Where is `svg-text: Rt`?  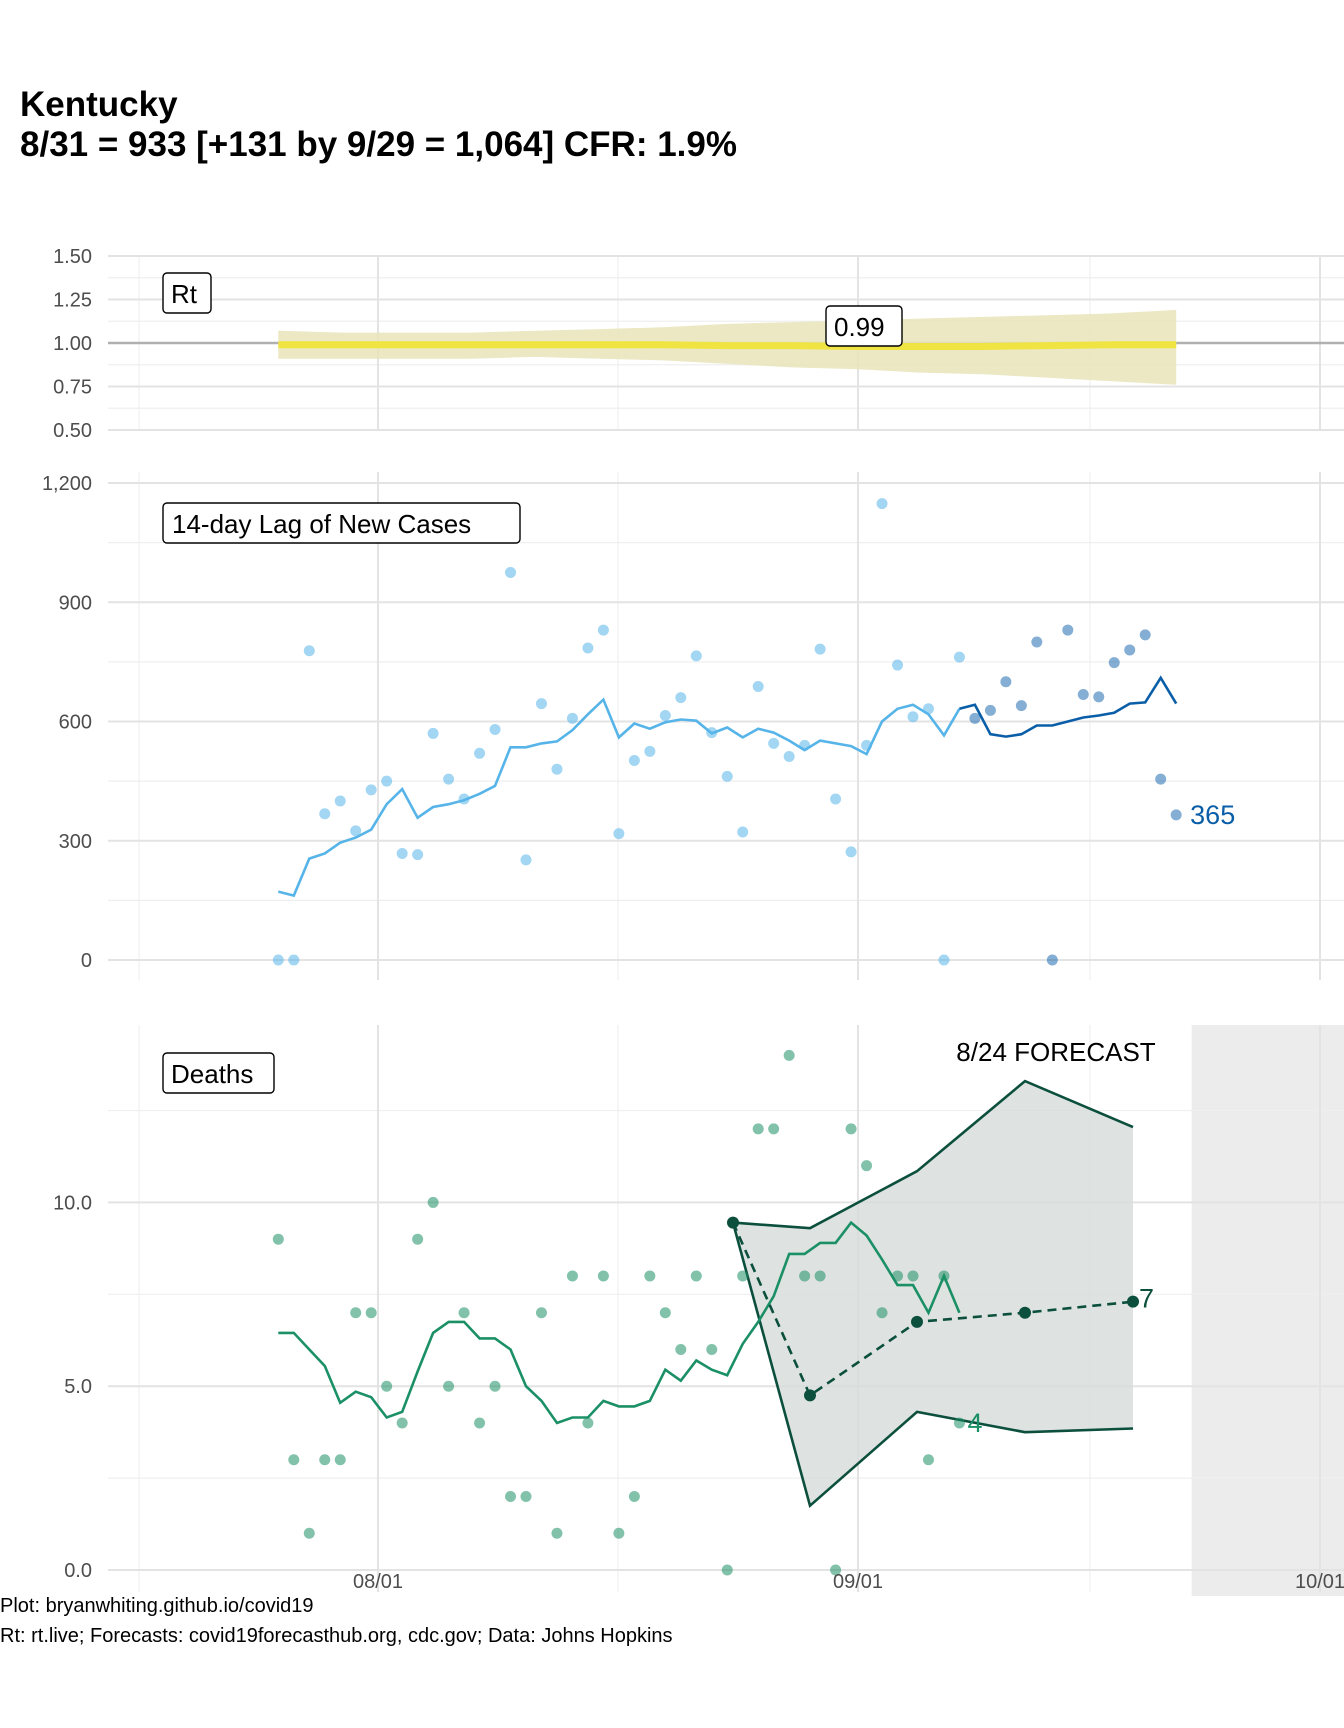
svg-text: Rt is located at coordinates (184, 294).